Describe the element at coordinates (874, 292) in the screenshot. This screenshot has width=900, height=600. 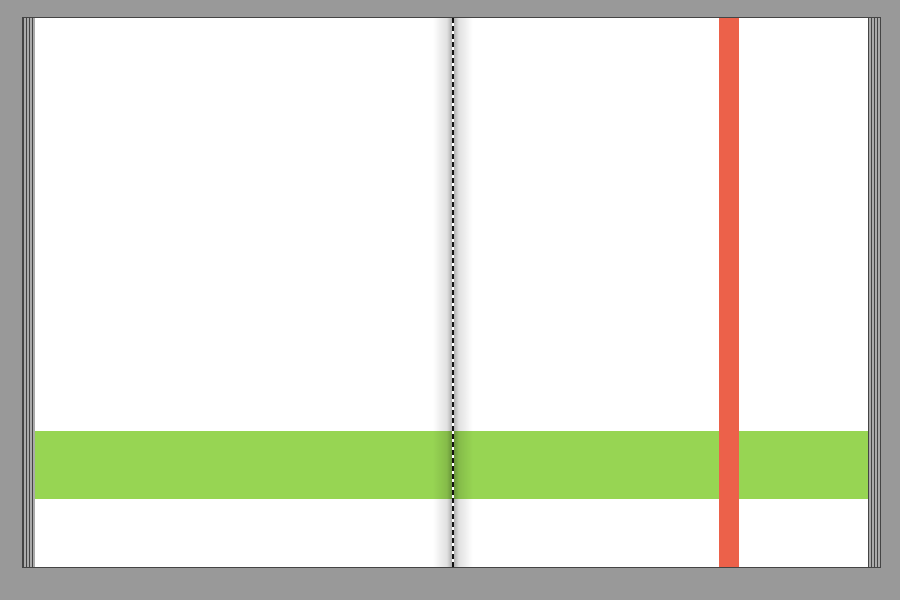
I see `right-page-edges` at that location.